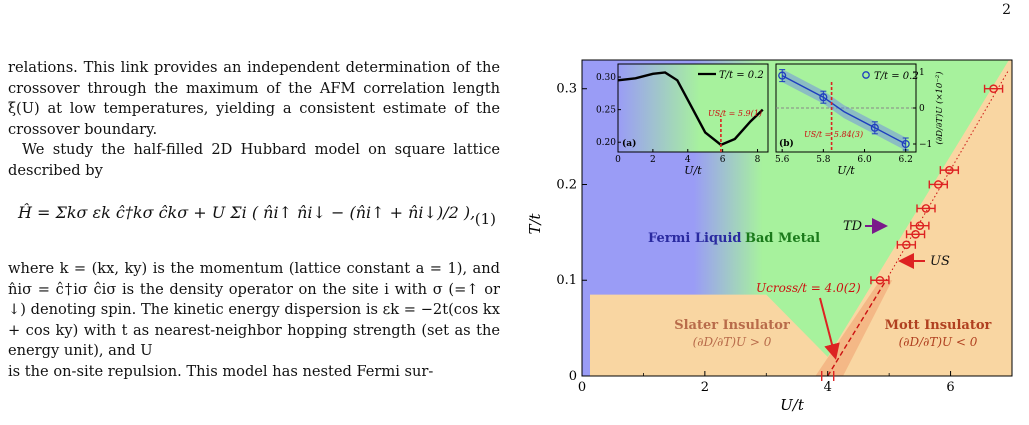 The height and width of the screenshot is (425, 1029). Describe the element at coordinates (705, 387) in the screenshot. I see `x-tick-label: 2` at that location.